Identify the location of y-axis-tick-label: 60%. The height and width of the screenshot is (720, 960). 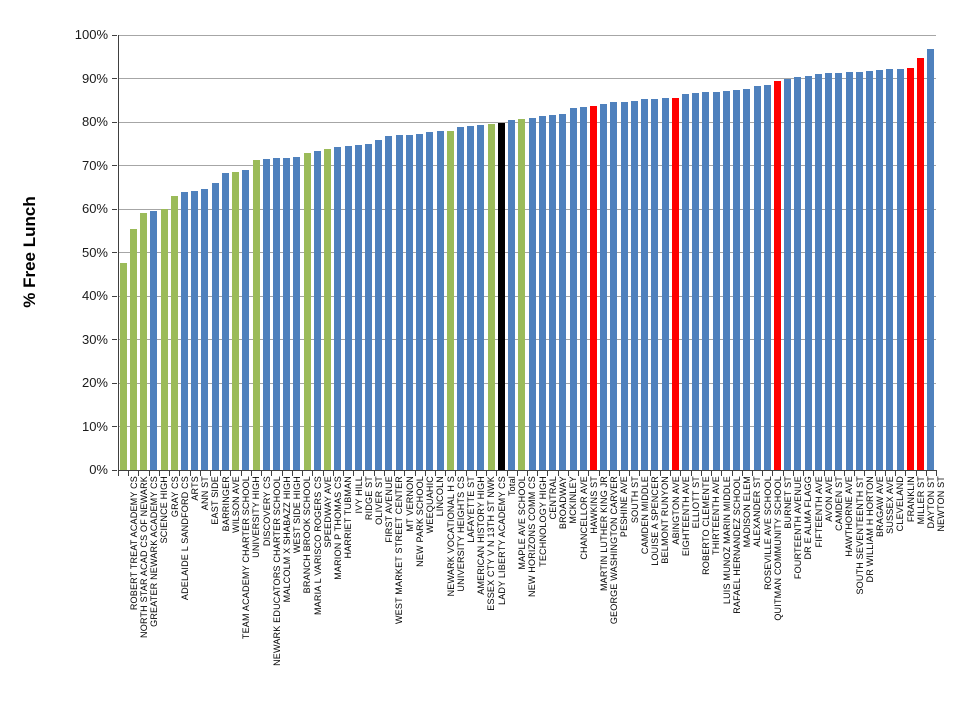
(94, 208).